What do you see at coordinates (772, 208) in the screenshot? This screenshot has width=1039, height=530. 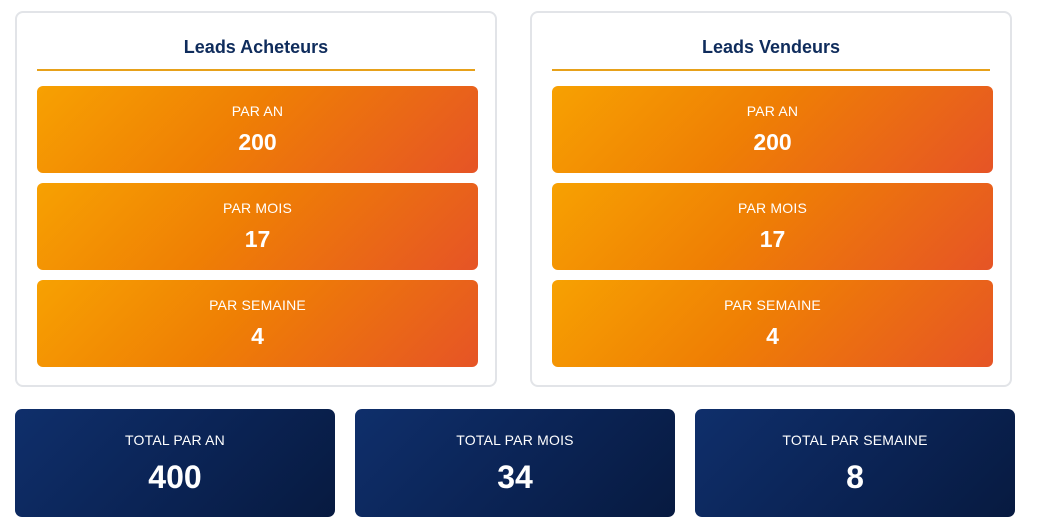 I see `sellers-per-month-label: PAR MOIS` at bounding box center [772, 208].